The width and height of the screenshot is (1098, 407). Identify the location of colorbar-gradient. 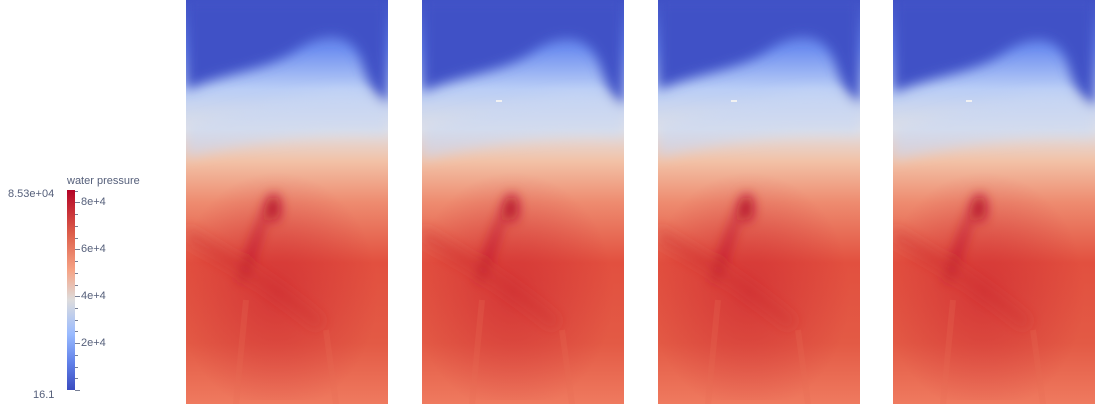
(71, 290).